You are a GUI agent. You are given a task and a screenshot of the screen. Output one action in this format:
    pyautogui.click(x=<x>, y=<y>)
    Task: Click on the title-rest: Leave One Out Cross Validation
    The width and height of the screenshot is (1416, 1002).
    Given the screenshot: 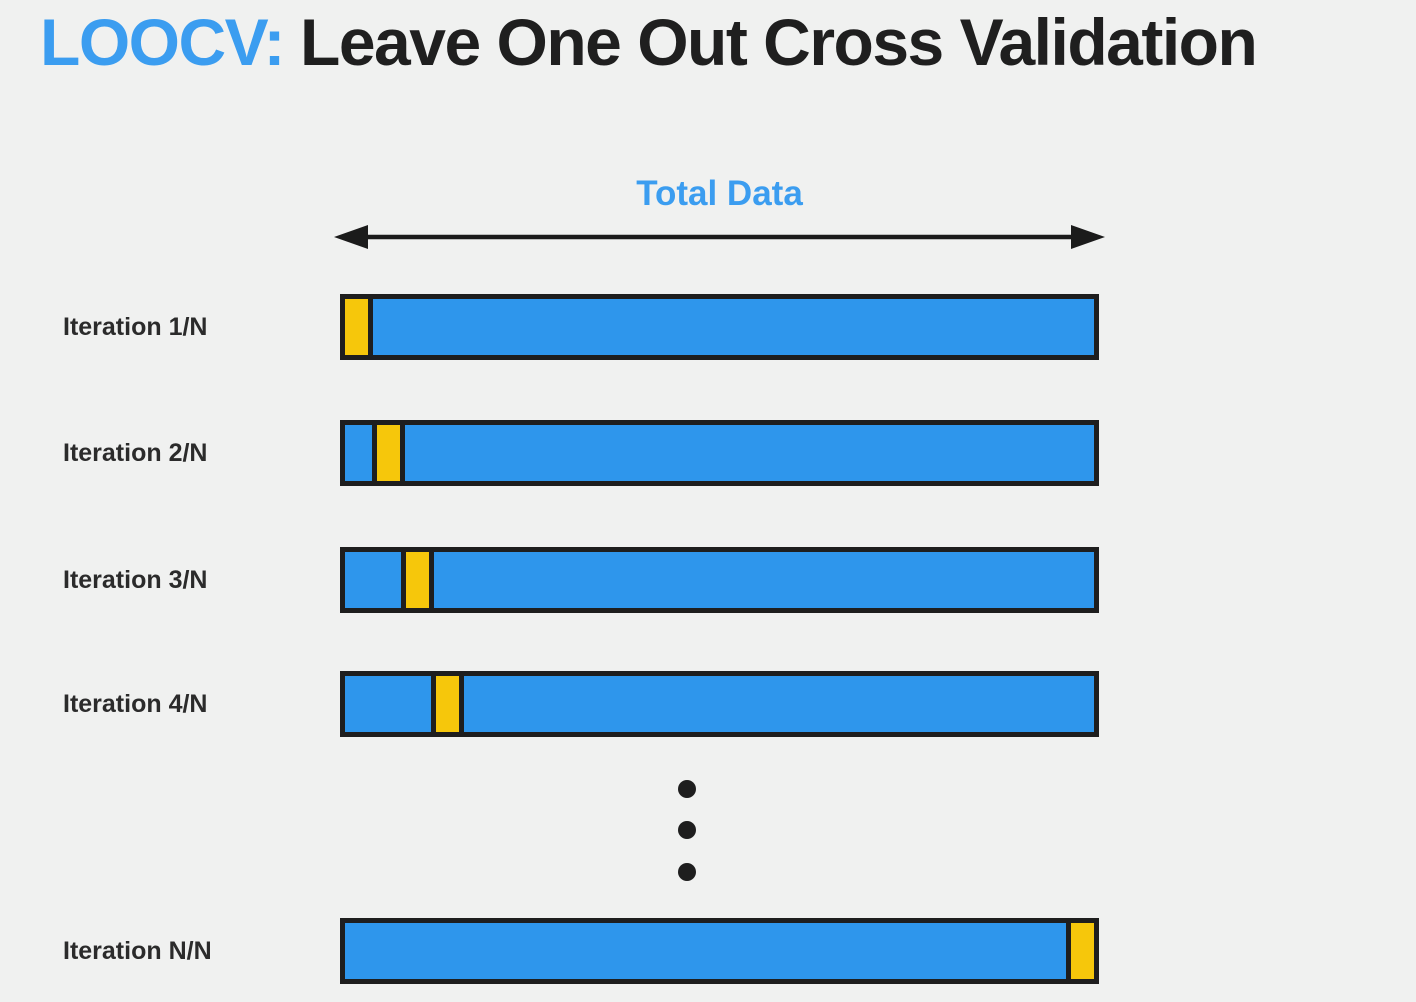 What is the action you would take?
    pyautogui.click(x=779, y=42)
    